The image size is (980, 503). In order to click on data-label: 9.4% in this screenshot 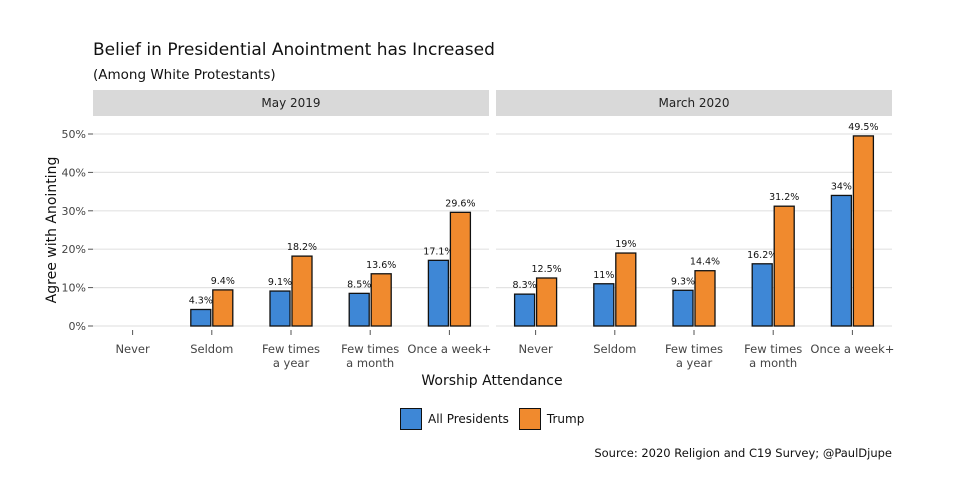, I will do `click(223, 281)`.